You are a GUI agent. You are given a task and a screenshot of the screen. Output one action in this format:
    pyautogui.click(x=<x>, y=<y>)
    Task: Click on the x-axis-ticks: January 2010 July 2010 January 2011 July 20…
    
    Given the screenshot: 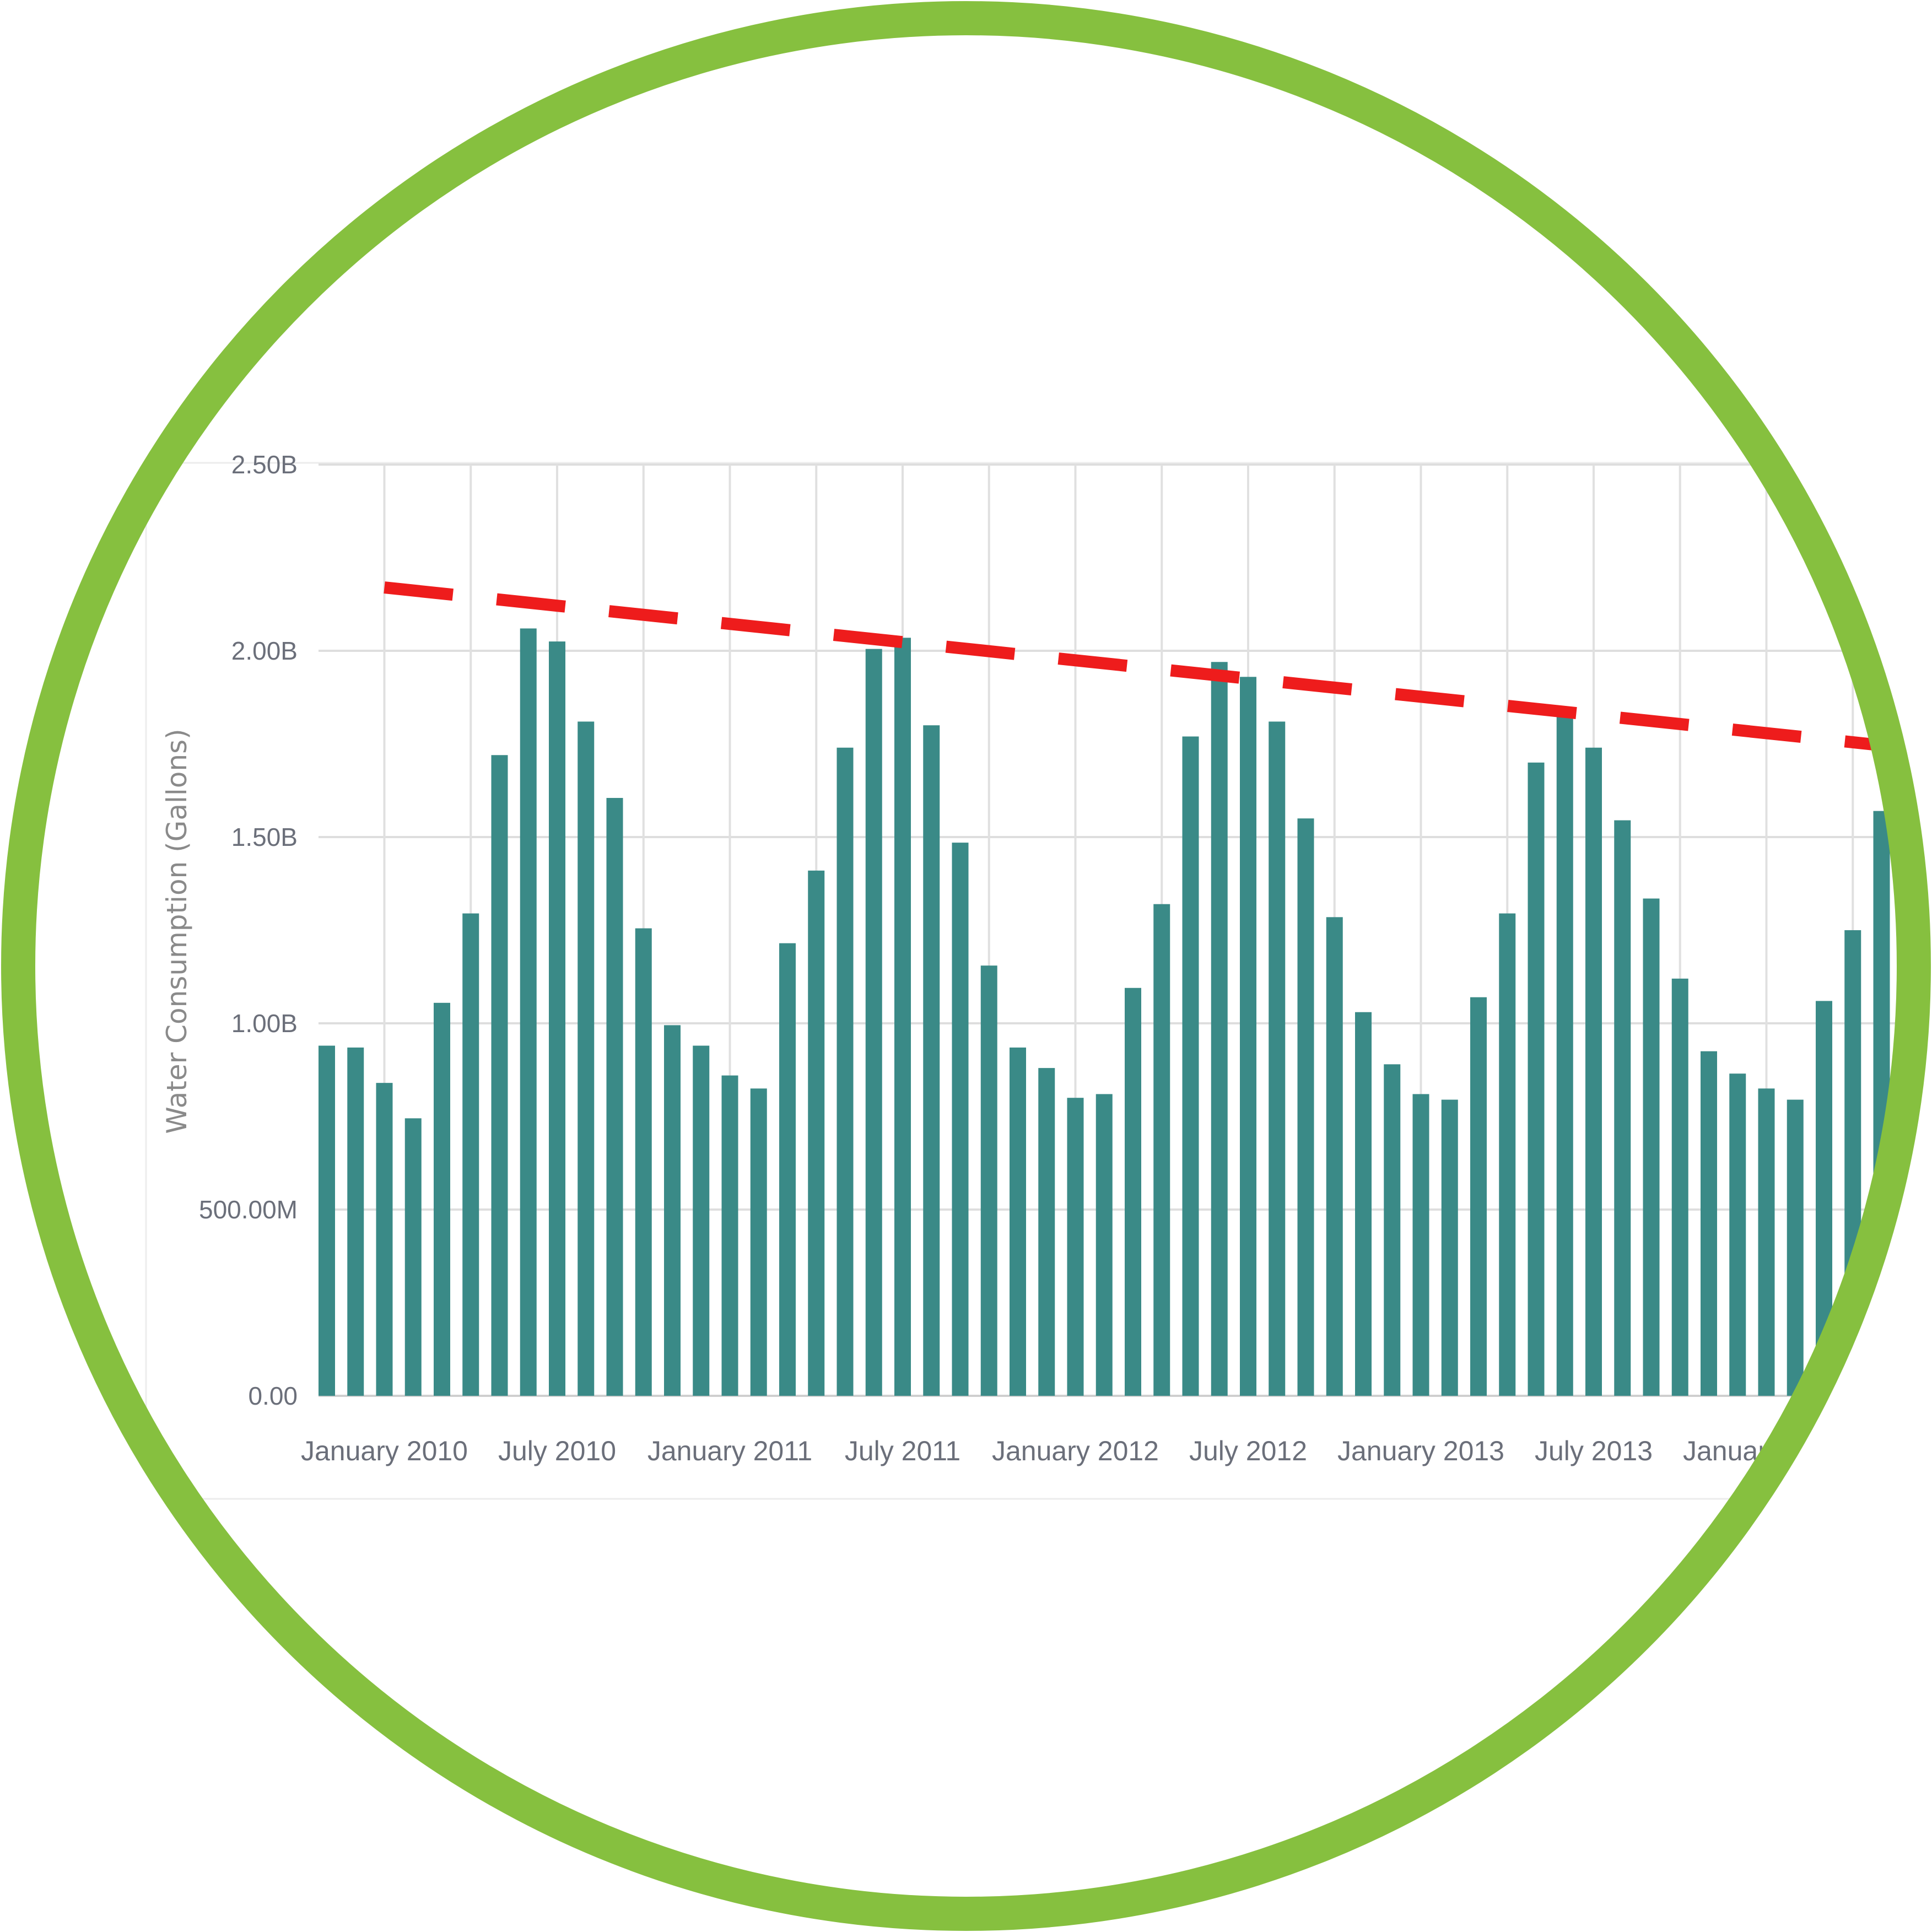 What is the action you would take?
    pyautogui.click(x=1075, y=1451)
    